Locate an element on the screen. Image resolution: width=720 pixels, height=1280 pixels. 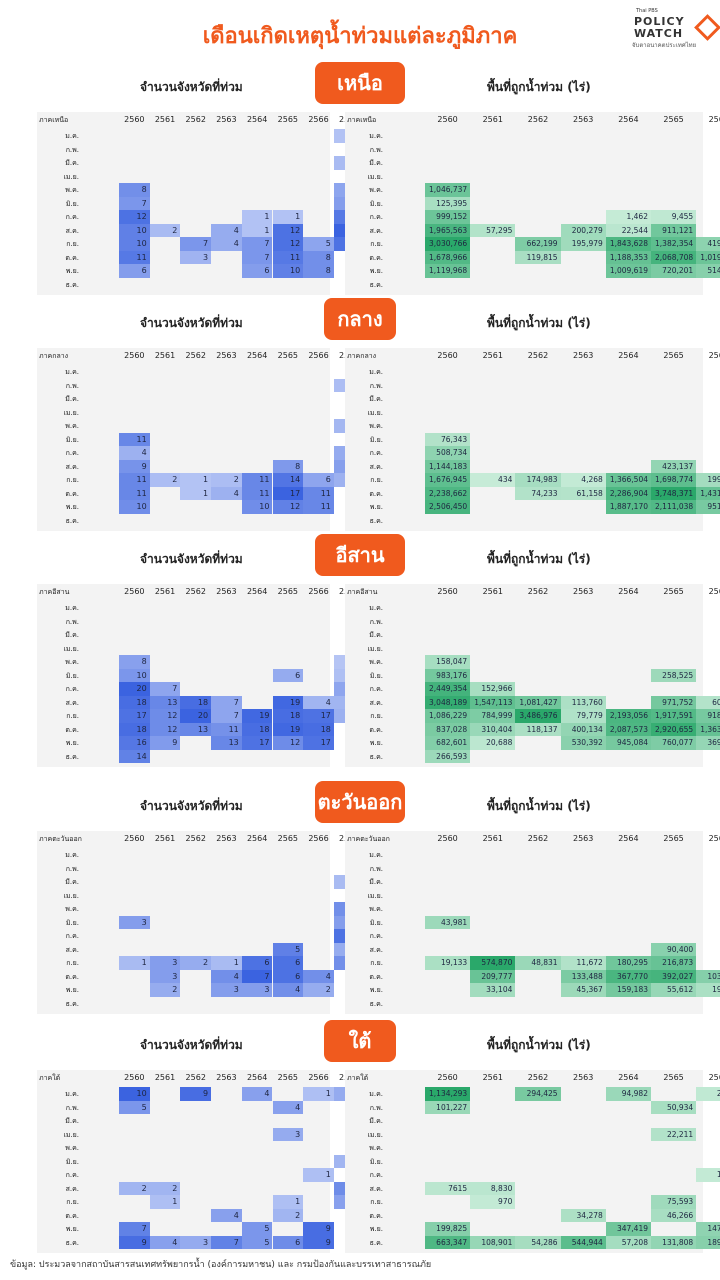
flood-area-cell: 45,367 is located at coordinates (583, 990).